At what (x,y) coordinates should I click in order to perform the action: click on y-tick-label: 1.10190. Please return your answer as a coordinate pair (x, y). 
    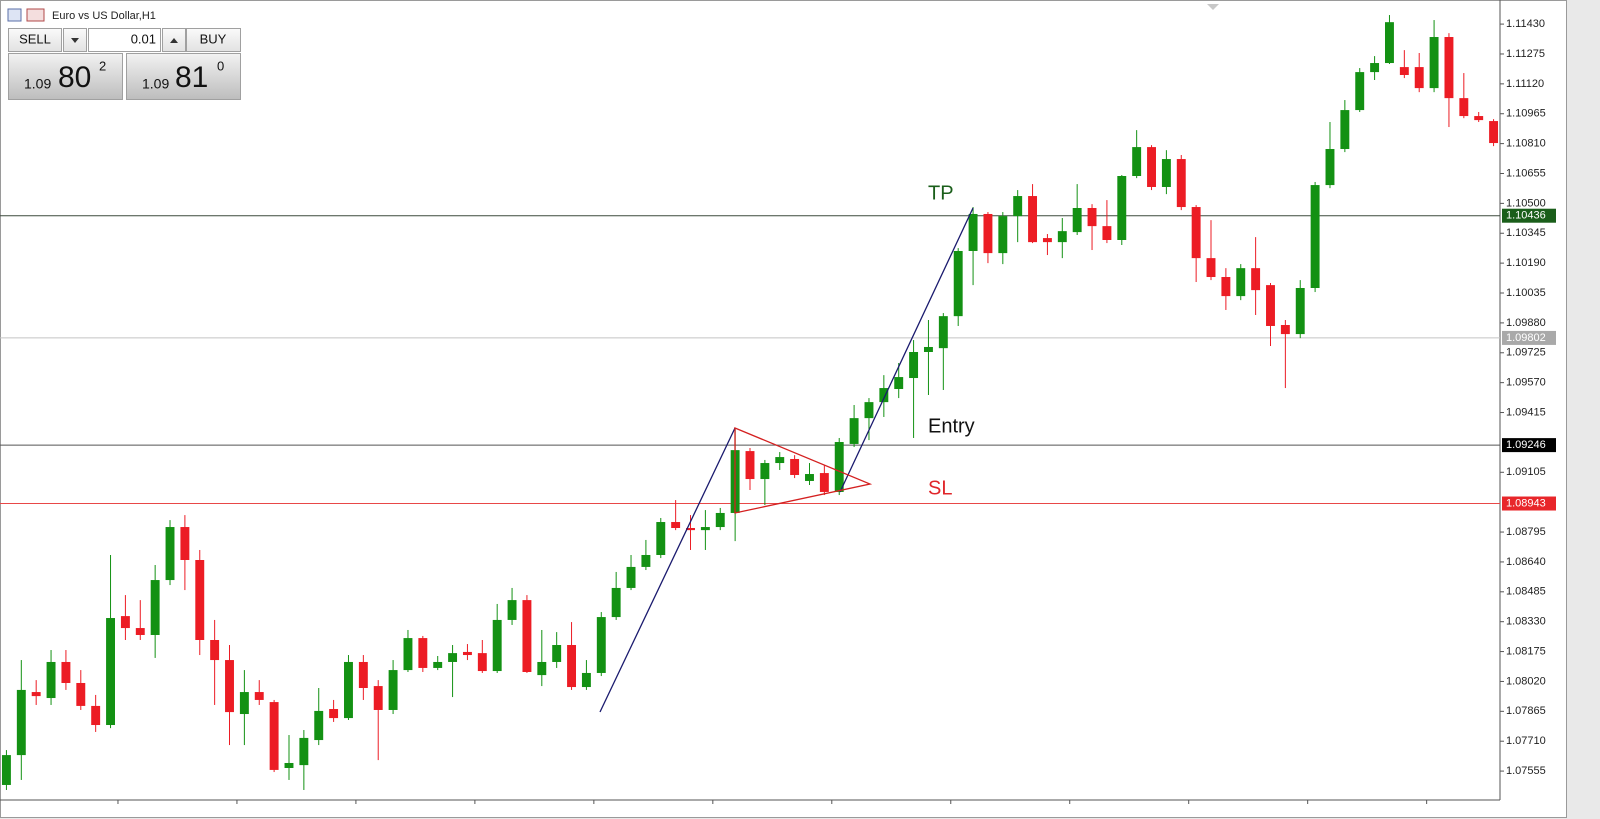
    Looking at the image, I should click on (1526, 263).